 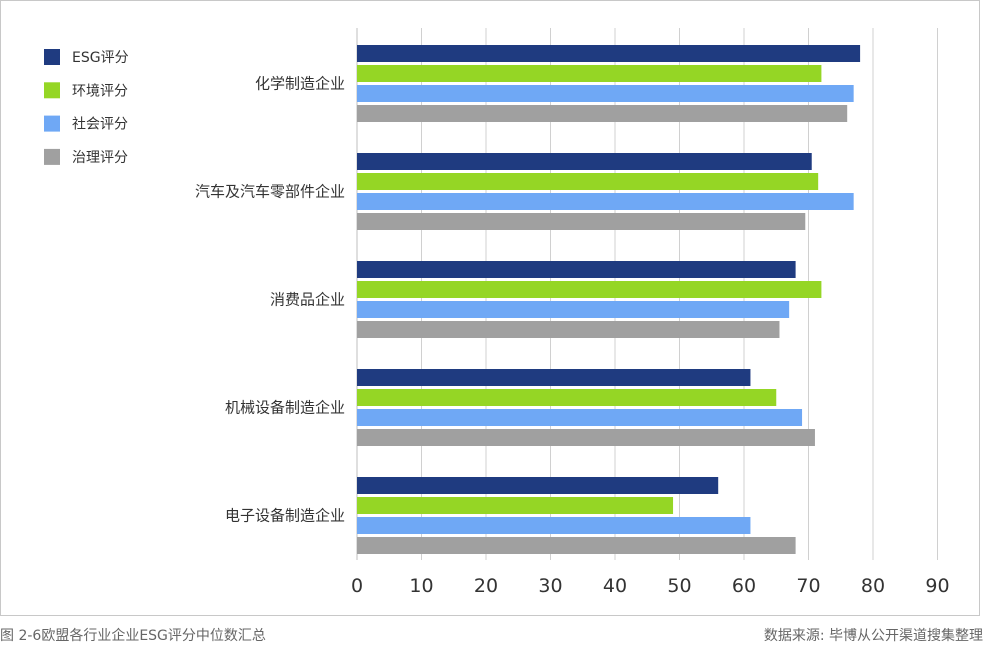 What do you see at coordinates (100, 58) in the screenshot?
I see `legend-label: ESG评分` at bounding box center [100, 58].